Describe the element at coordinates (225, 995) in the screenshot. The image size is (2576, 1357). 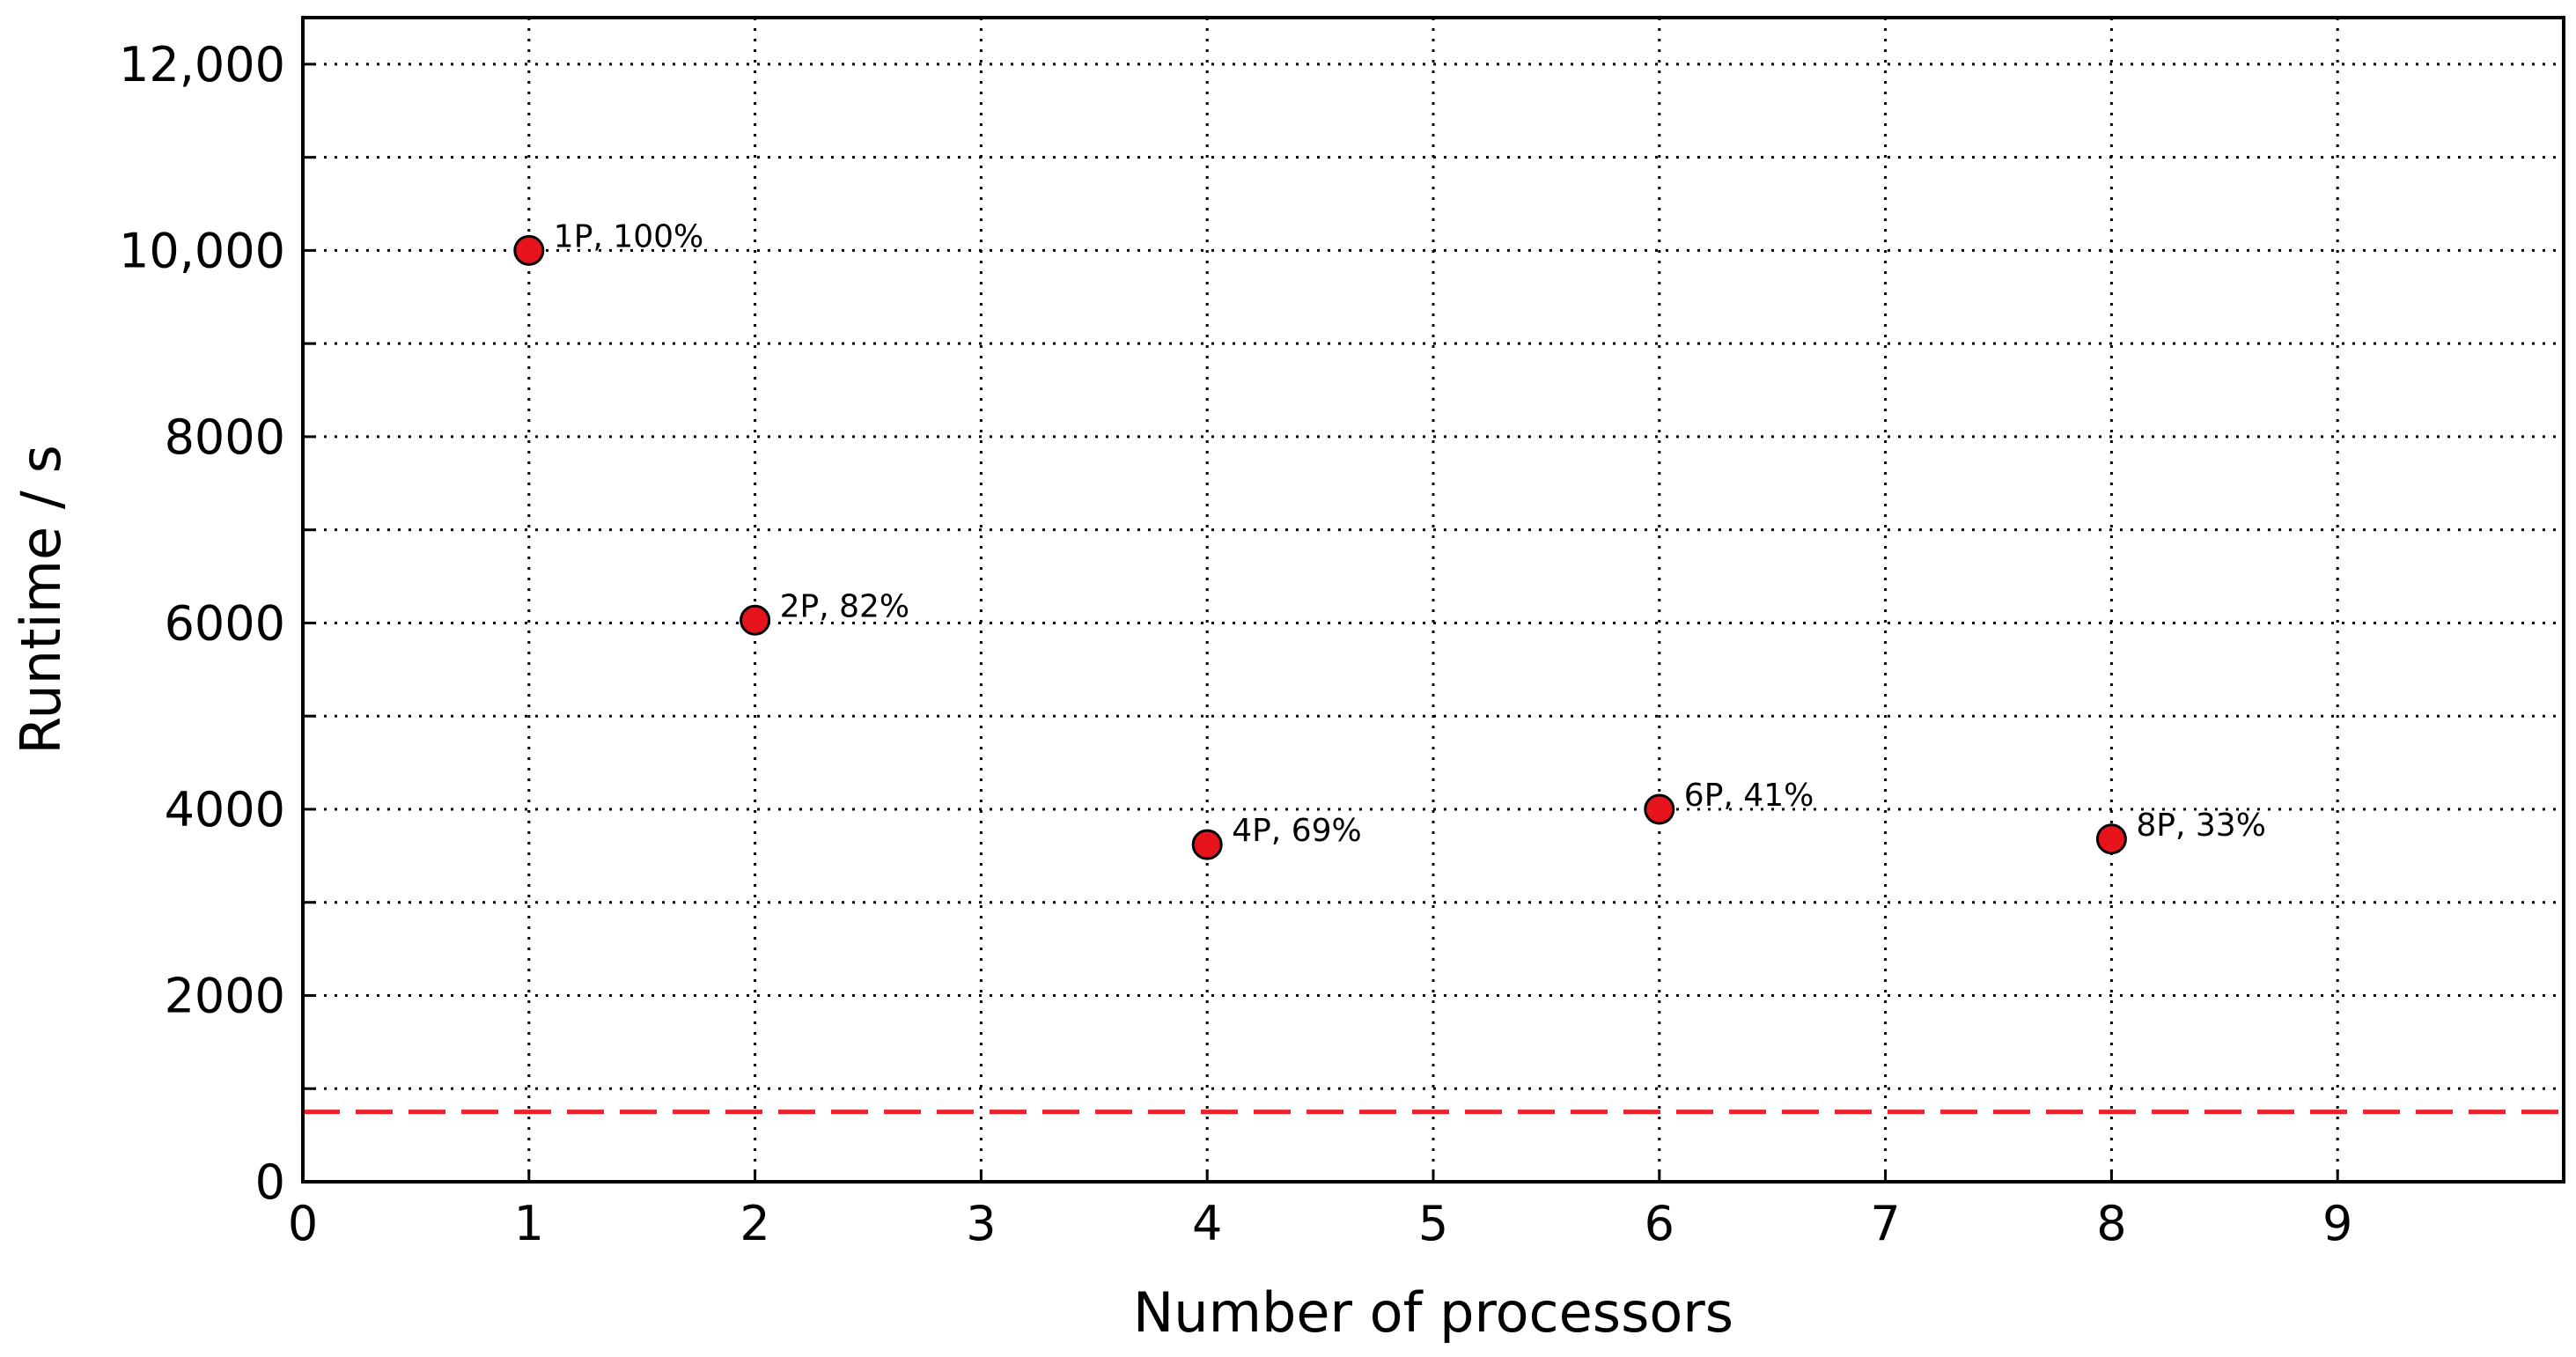
I see `y-tick-label: 2000` at that location.